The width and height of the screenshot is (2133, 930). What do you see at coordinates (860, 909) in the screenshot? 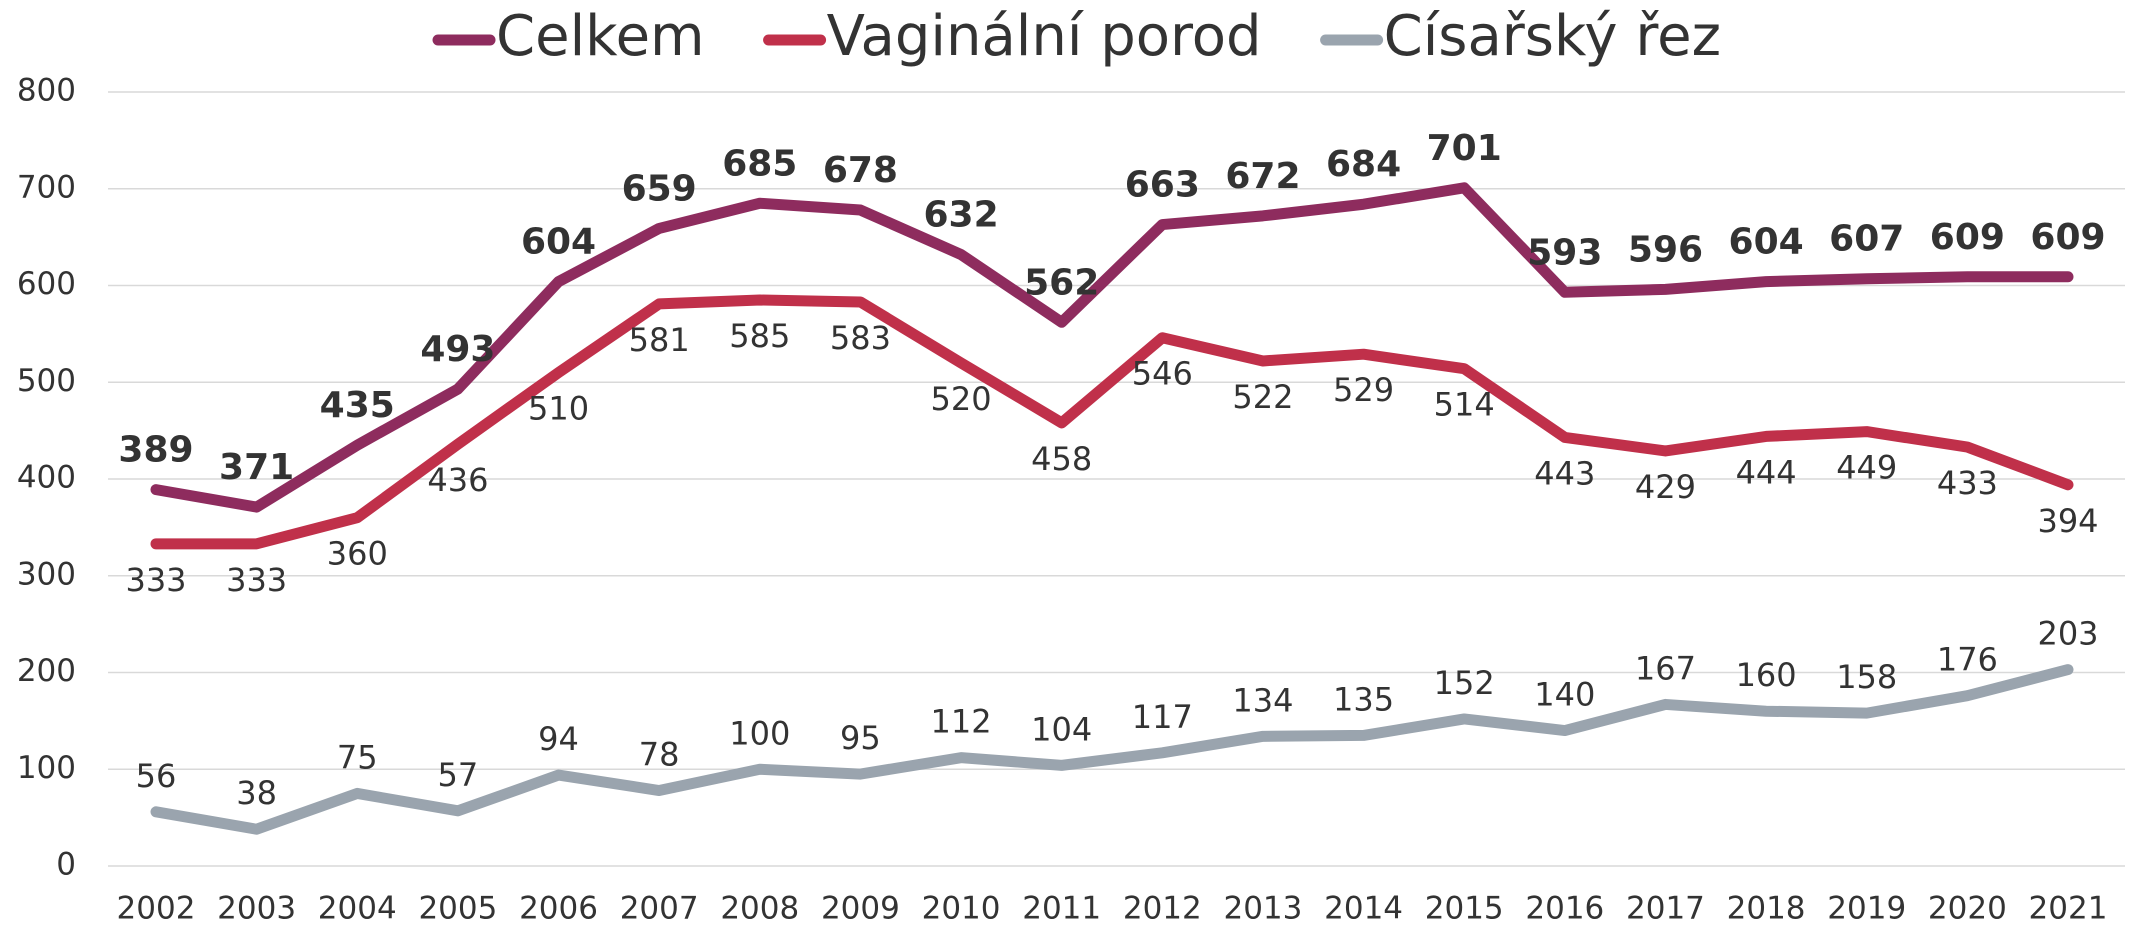
I see `x-tick-label: 2009` at bounding box center [860, 909].